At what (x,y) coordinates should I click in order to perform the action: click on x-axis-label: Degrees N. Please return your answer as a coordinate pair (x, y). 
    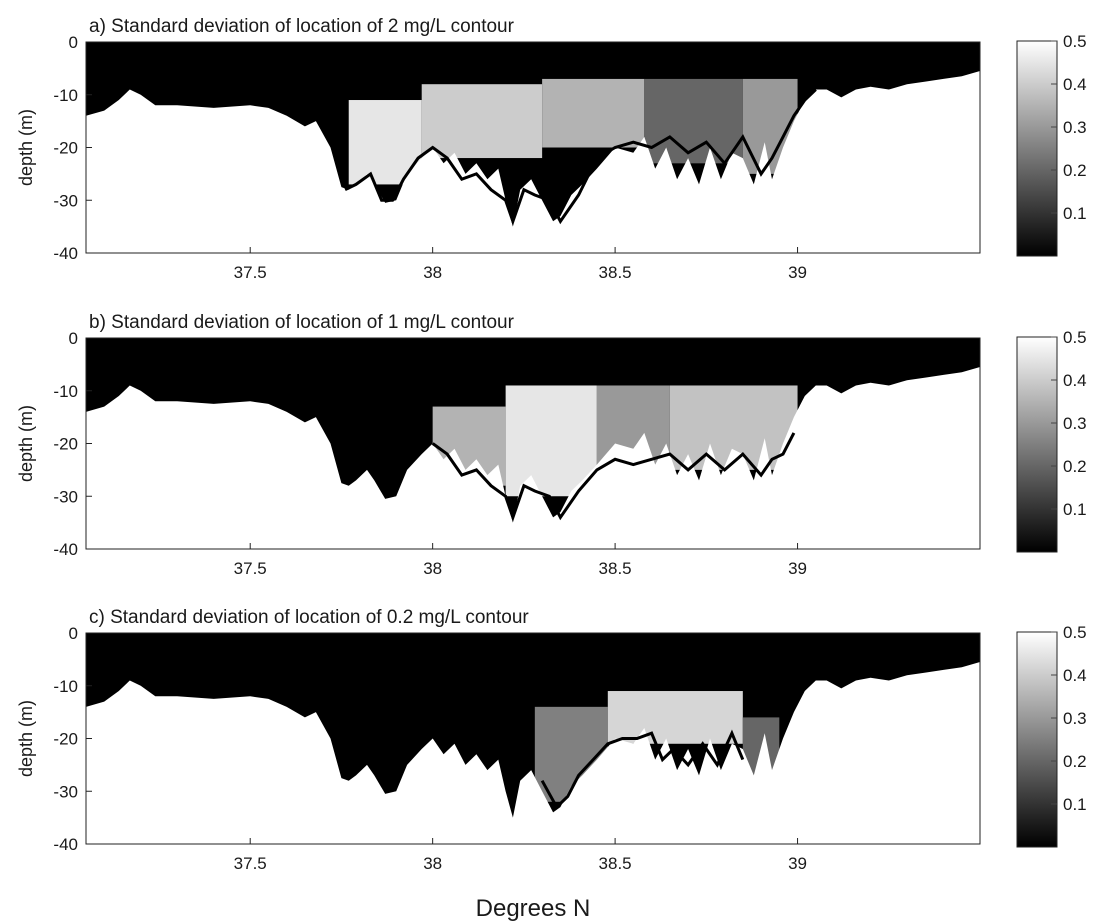
    Looking at the image, I should click on (533, 908).